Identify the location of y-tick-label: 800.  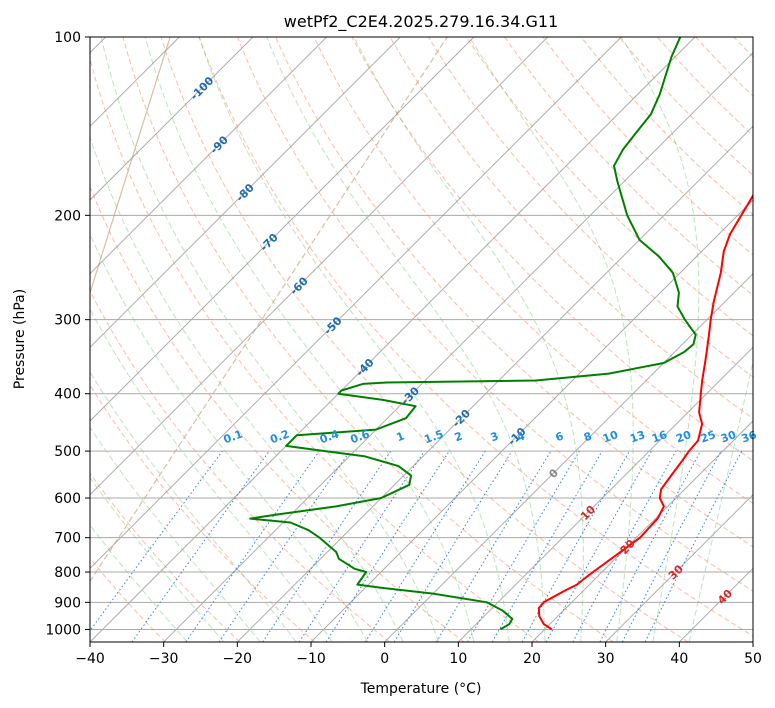
(67, 573).